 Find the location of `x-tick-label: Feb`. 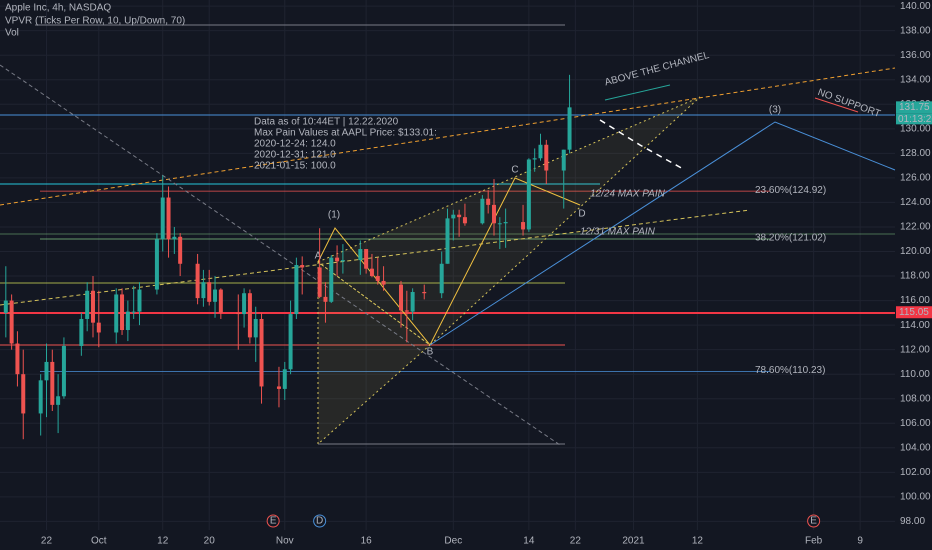

x-tick-label: Feb is located at coordinates (814, 541).